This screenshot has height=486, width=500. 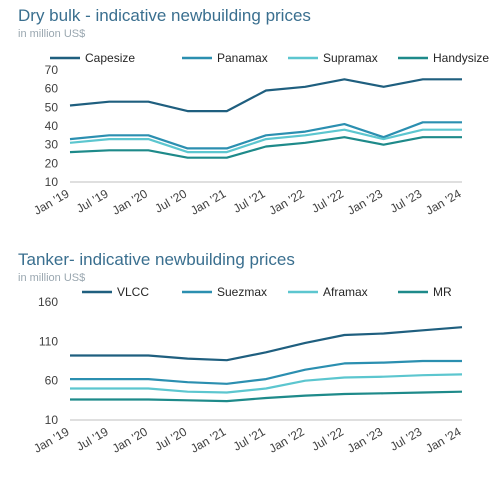 What do you see at coordinates (266, 396) in the screenshot?
I see `series-line-mr` at bounding box center [266, 396].